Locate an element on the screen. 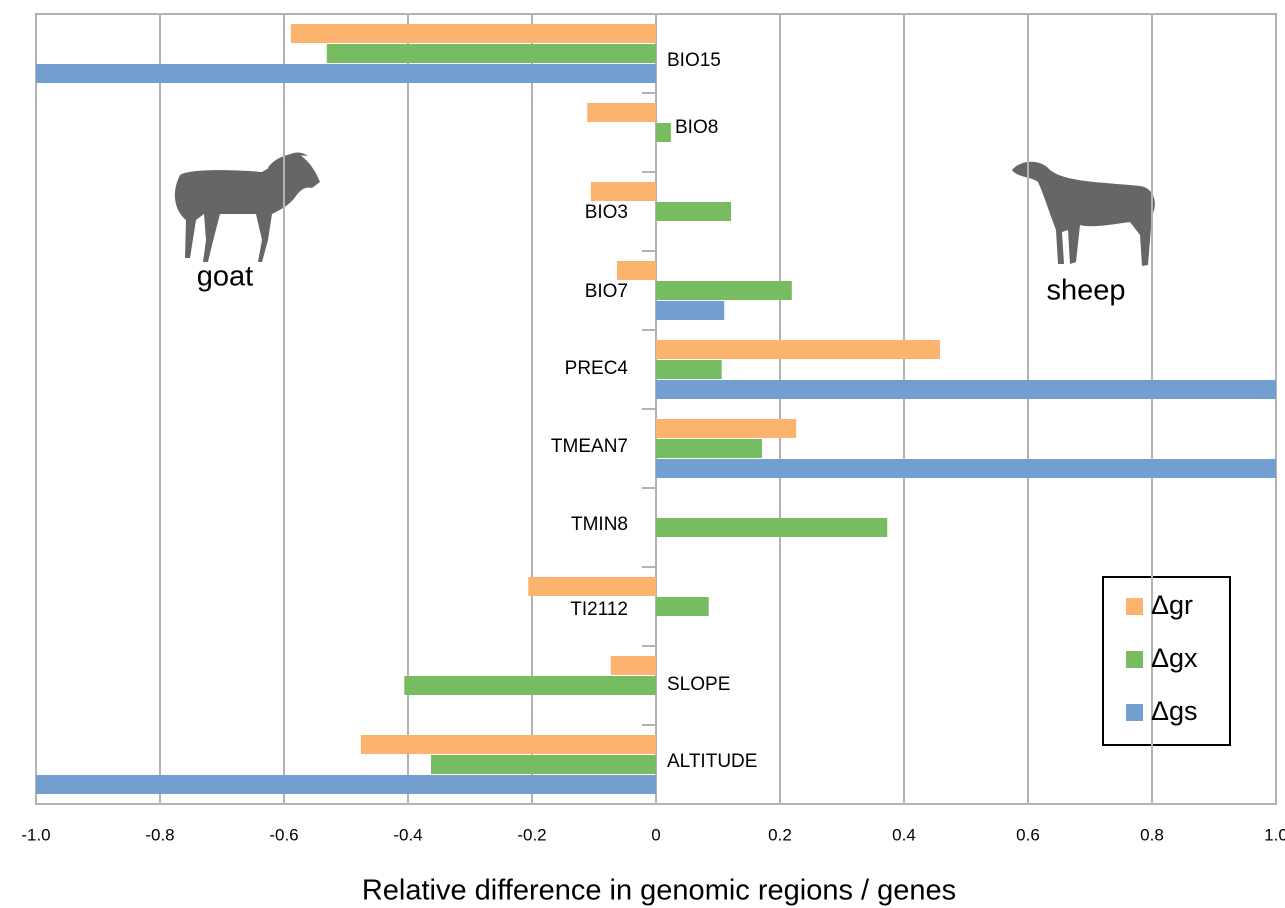  annotation: goat is located at coordinates (225, 277).